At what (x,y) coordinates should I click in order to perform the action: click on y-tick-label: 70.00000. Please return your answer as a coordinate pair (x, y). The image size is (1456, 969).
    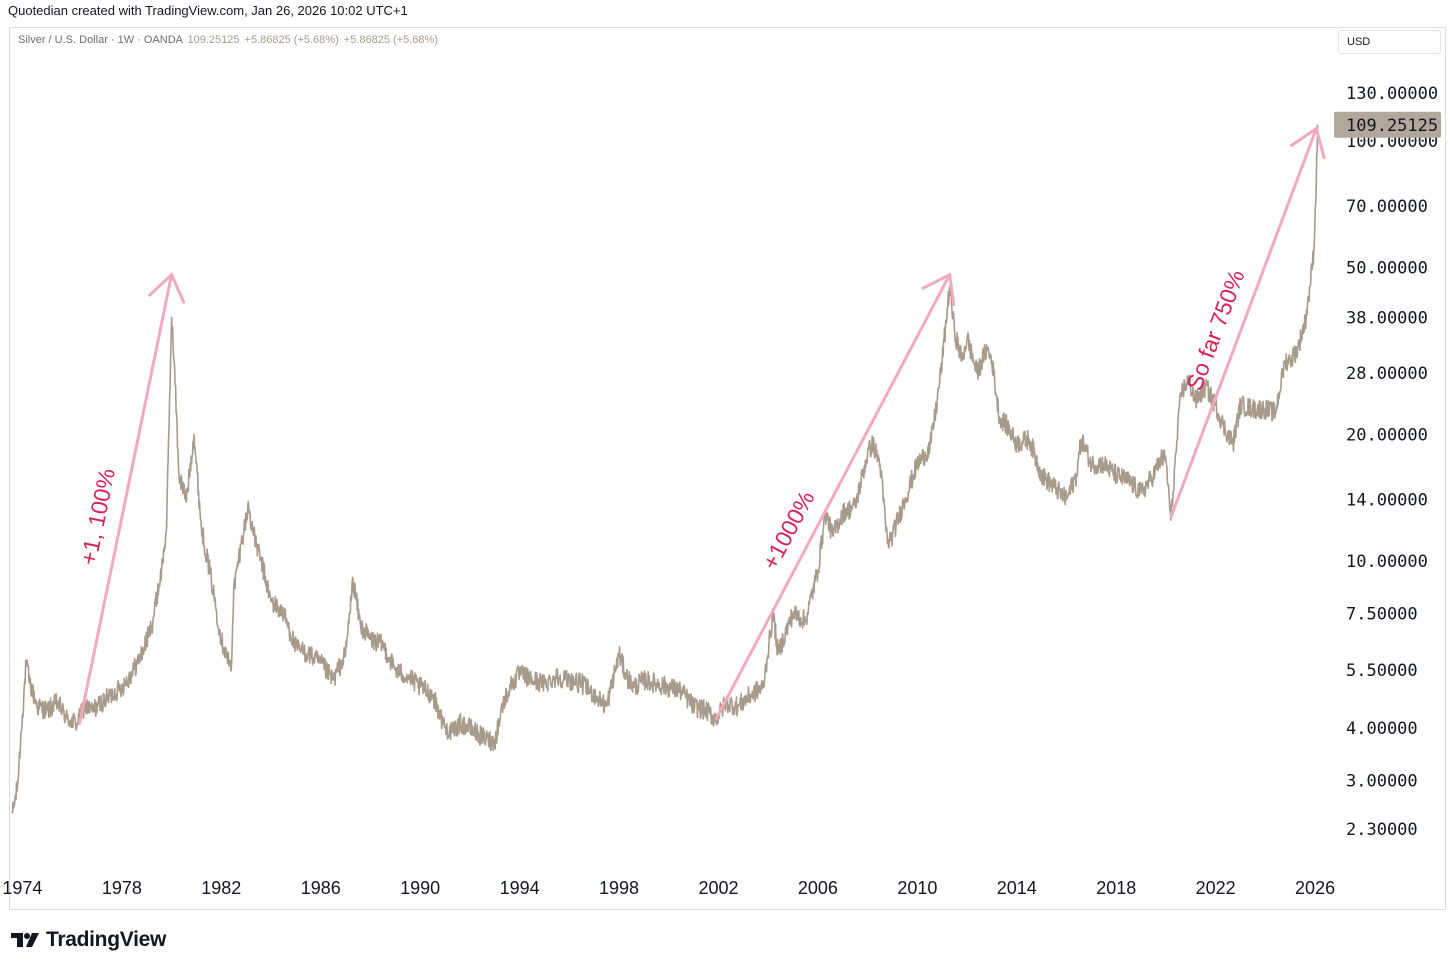
    Looking at the image, I should click on (1387, 207).